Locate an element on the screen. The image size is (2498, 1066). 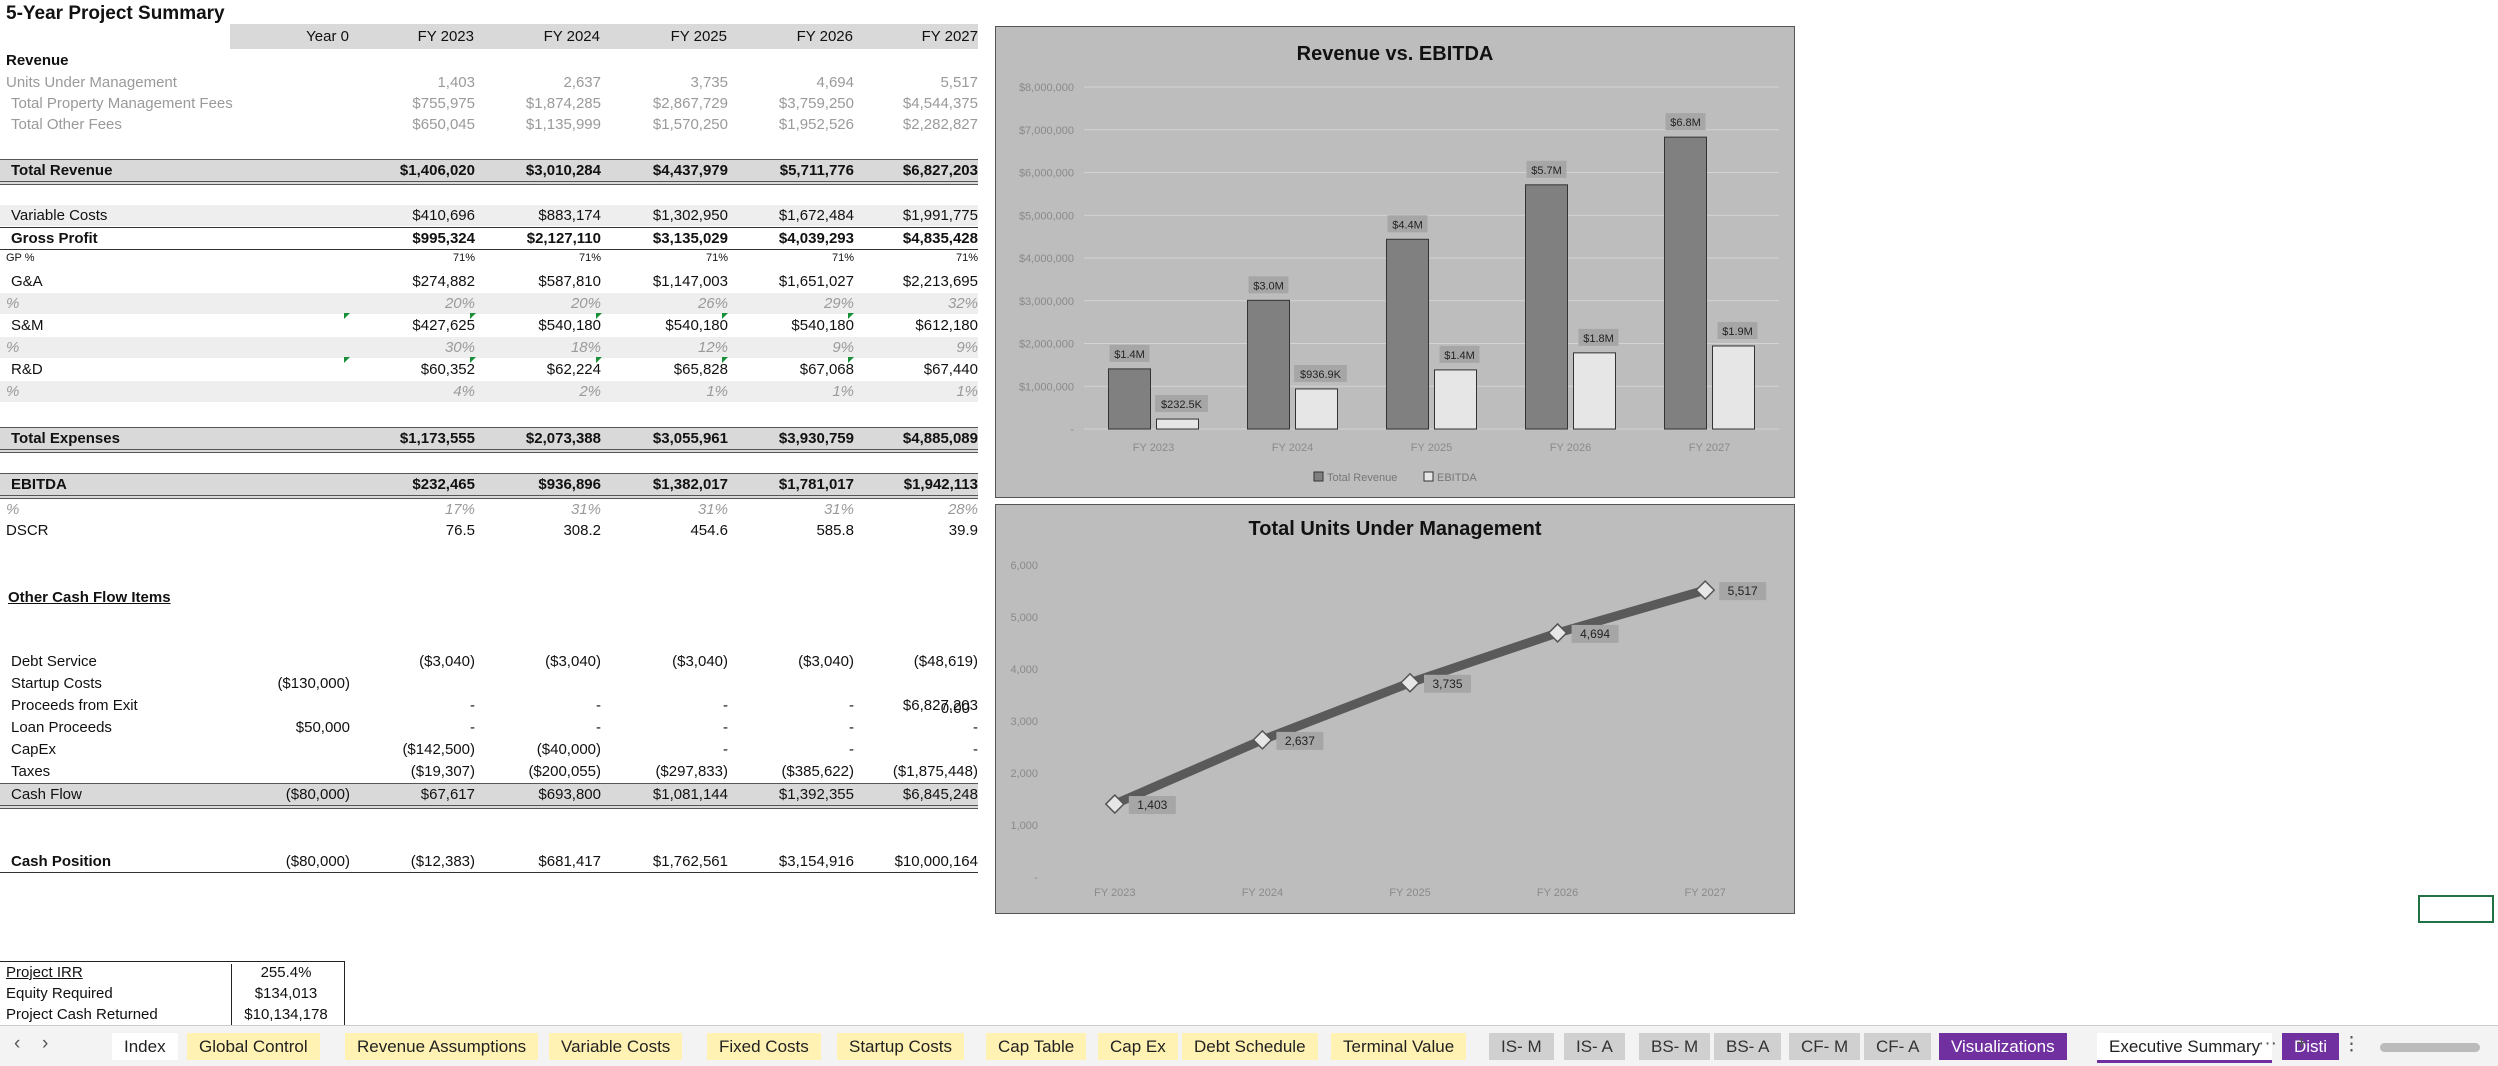
cell-value: $1,406,020 is located at coordinates (437, 170).